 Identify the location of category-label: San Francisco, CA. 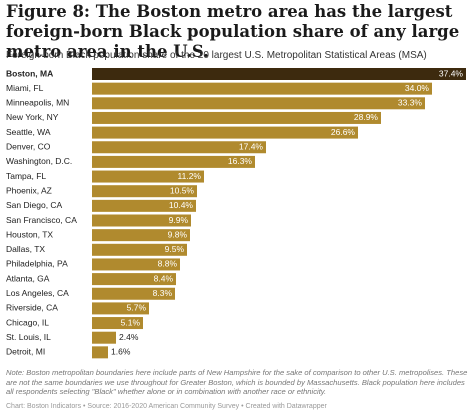
(41, 220).